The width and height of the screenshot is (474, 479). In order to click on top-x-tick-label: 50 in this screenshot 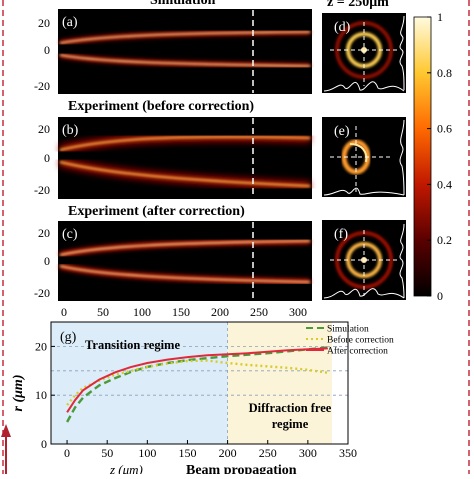, I will do `click(103, 312)`.